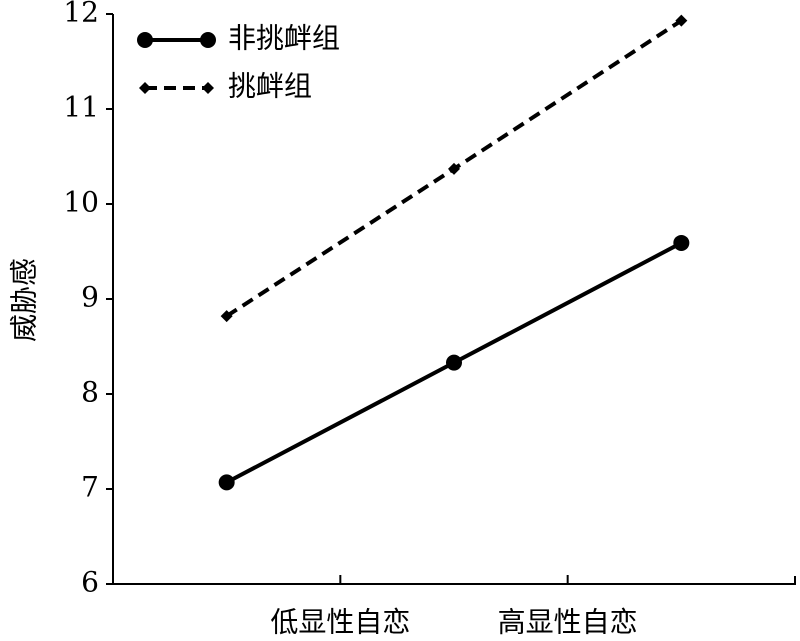 The height and width of the screenshot is (641, 800). Describe the element at coordinates (81, 202) in the screenshot. I see `y-tick-label: 10` at that location.